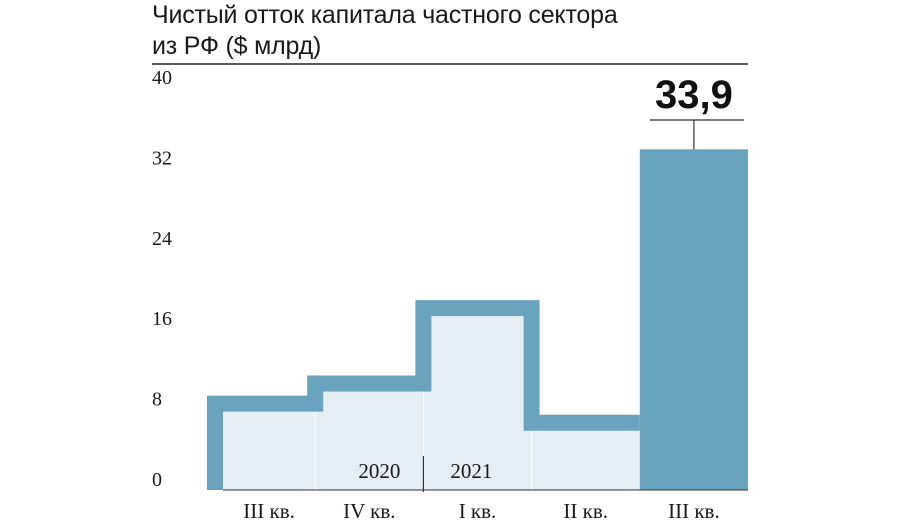  What do you see at coordinates (157, 400) in the screenshot?
I see `y-tick-label: 8` at bounding box center [157, 400].